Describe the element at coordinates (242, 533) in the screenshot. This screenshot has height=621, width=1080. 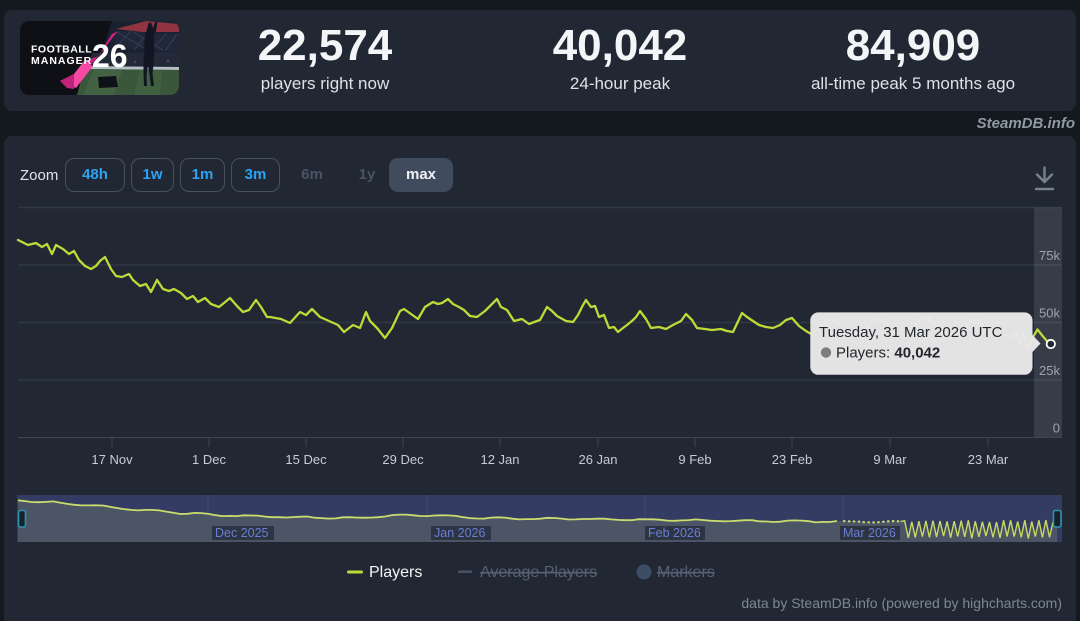
I see `svg-text: Dec 2025` at that location.